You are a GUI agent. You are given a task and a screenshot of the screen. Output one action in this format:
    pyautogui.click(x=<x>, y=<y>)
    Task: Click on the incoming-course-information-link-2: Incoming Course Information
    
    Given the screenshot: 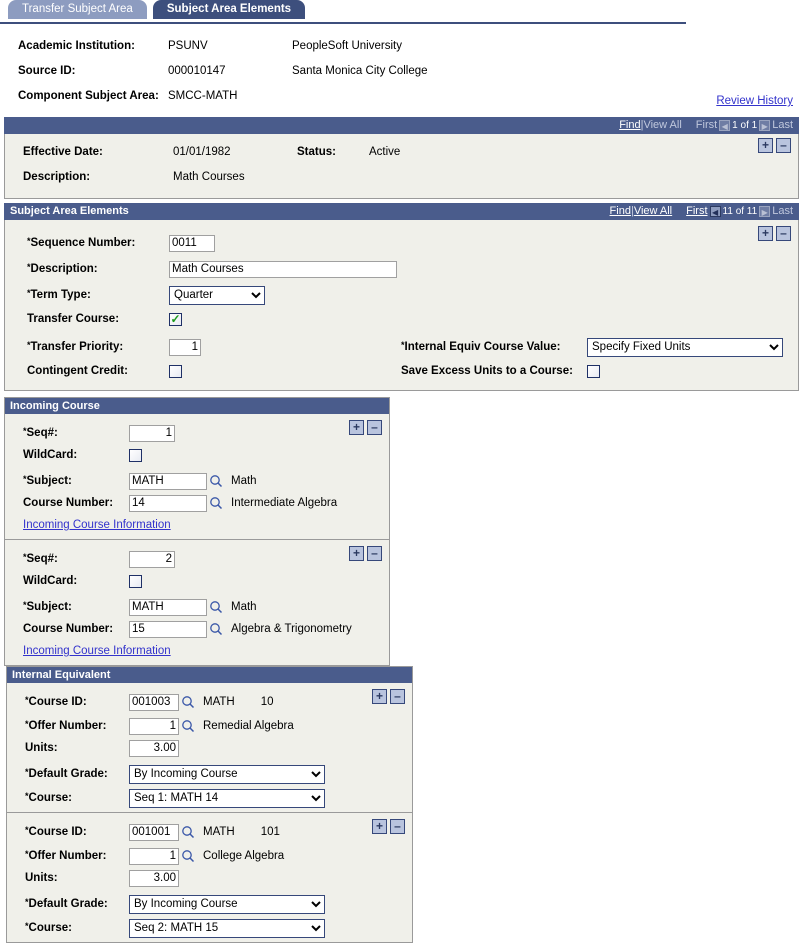 What is the action you would take?
    pyautogui.click(x=97, y=651)
    